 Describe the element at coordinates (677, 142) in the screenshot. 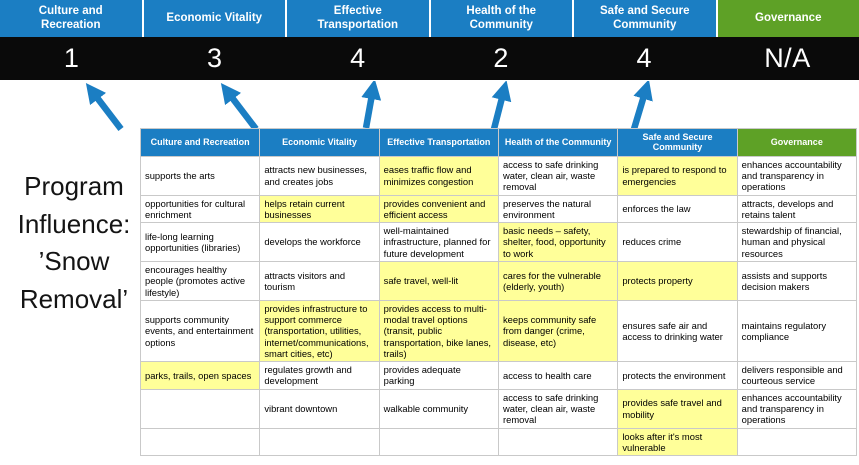

I see `matrix-column-header: Safe and Secure Community` at that location.